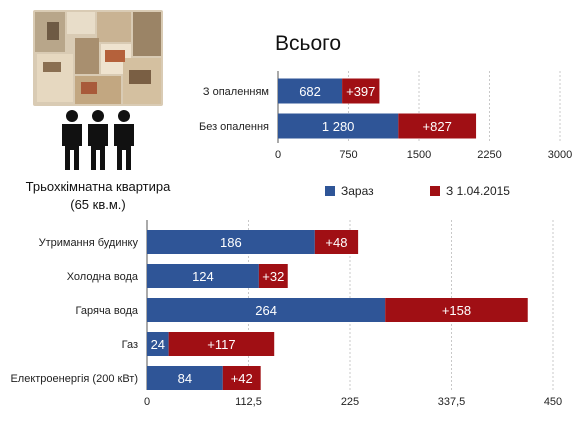 The width and height of the screenshot is (578, 434). What do you see at coordinates (98, 143) in the screenshot?
I see `people-icon` at bounding box center [98, 143].